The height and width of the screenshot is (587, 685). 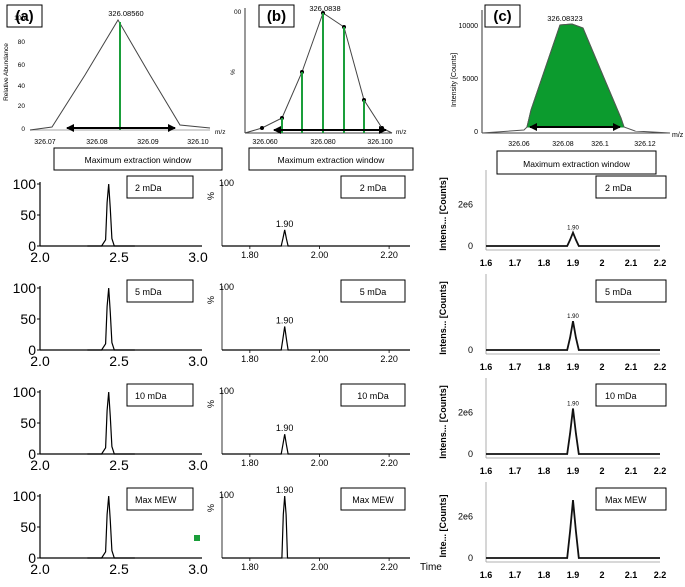 I want to click on panel-a-ytick: 40, so click(x=22, y=86).